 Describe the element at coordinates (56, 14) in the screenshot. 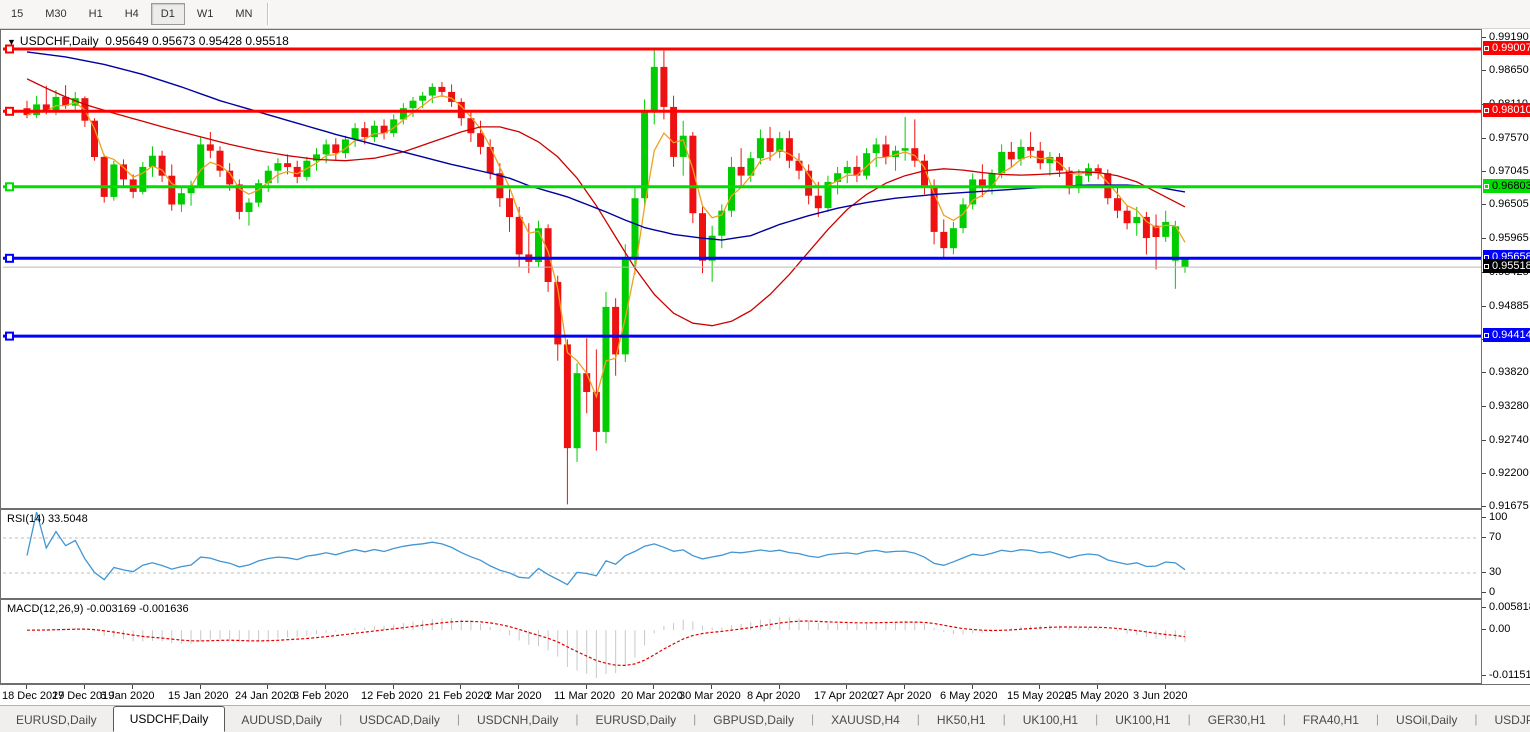

I see `timeframe-button-M30: M30` at that location.